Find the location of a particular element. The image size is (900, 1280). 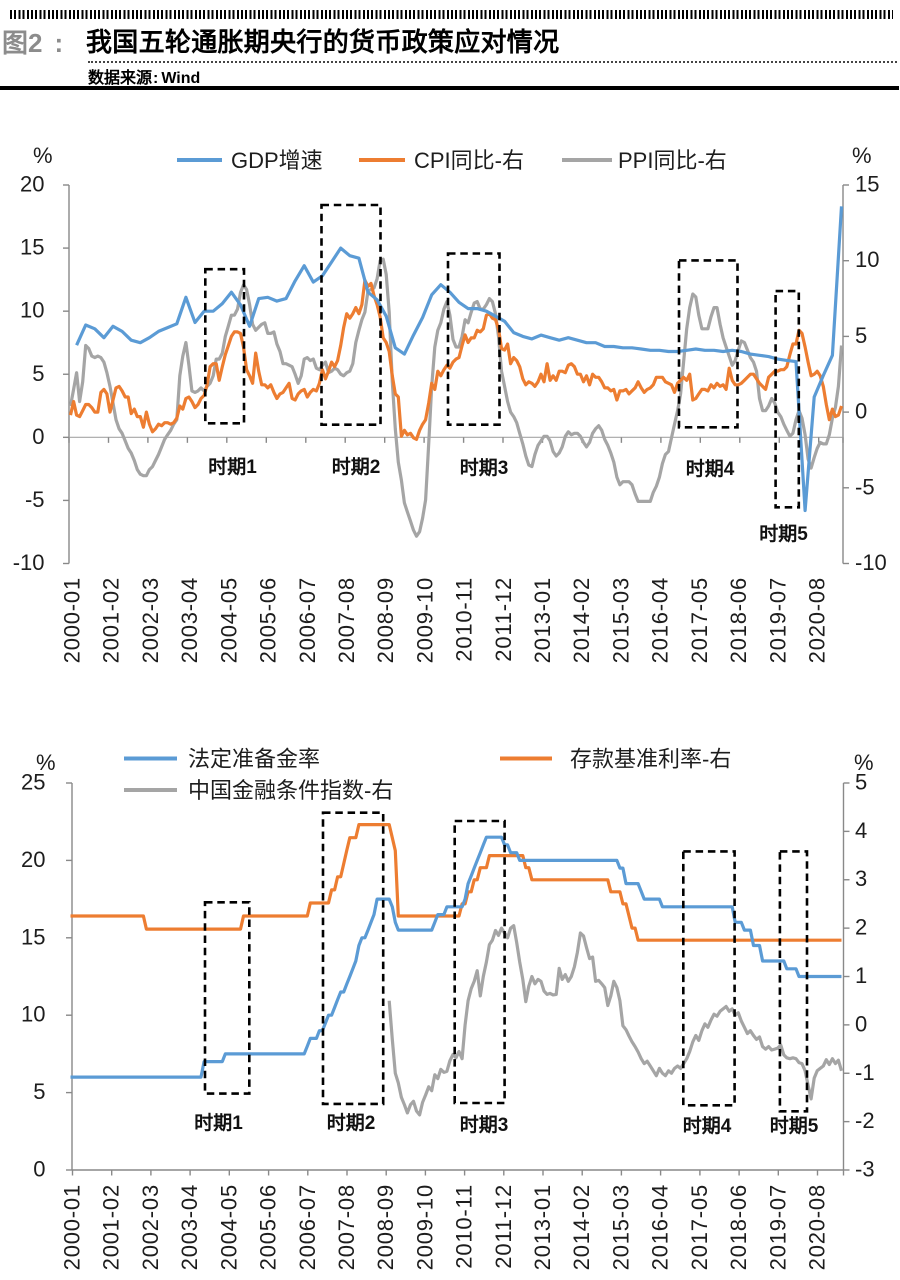

svg-text: 4 is located at coordinates (861, 830).